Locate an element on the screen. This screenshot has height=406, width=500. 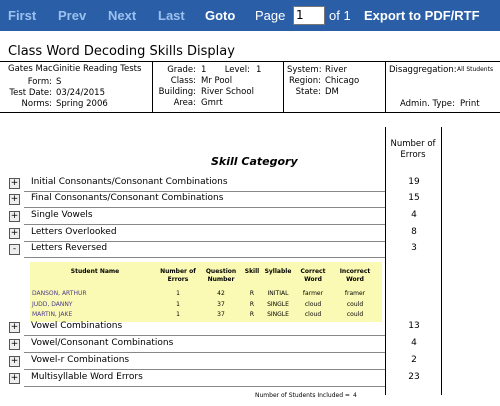
student-cell: JUDD, DANNY is located at coordinates (52, 304).